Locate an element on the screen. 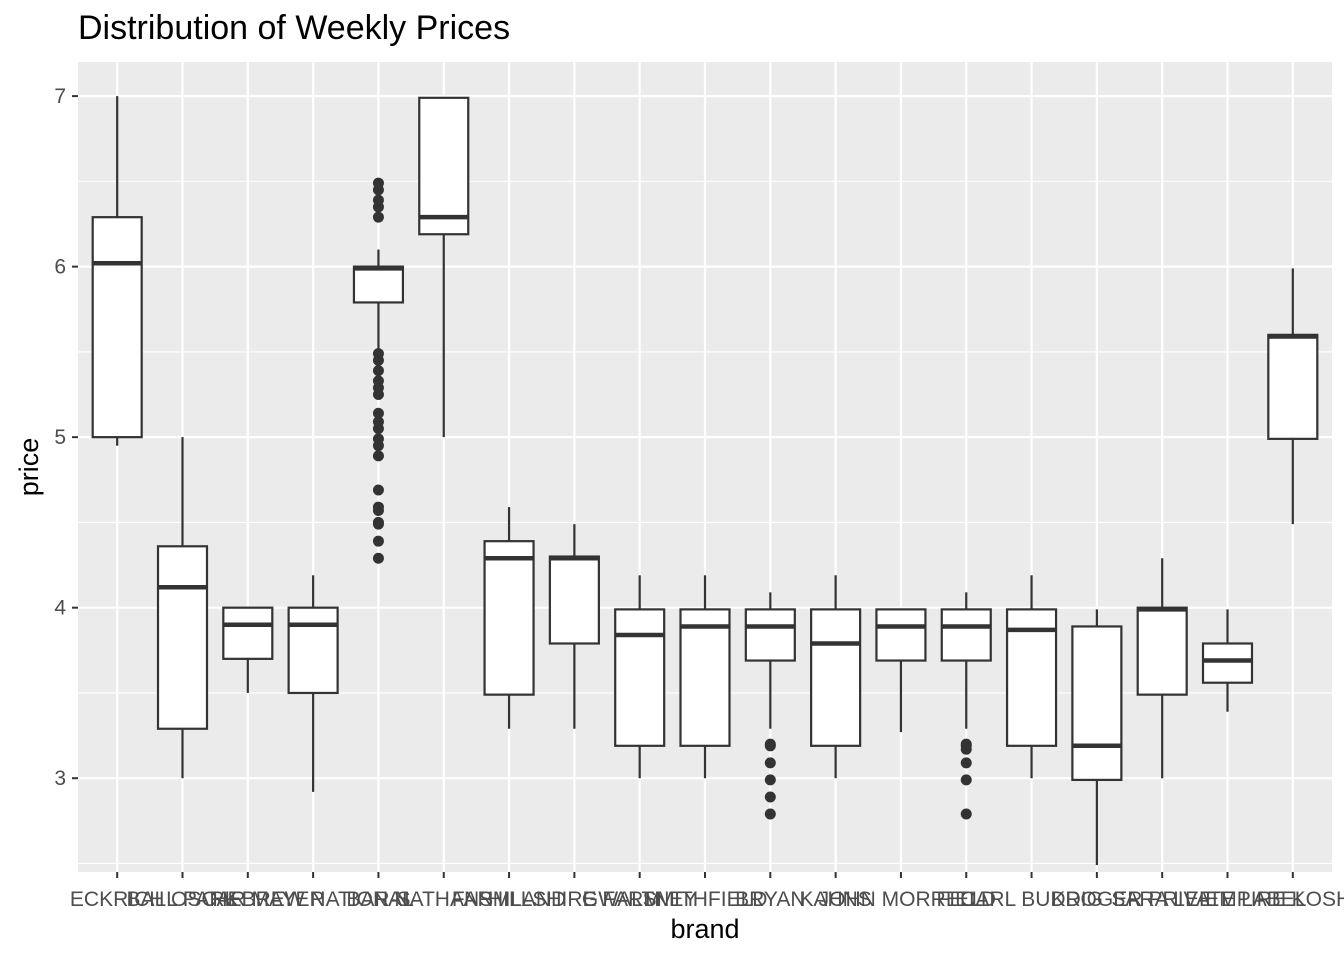  x-tick-label: EMPIRE KOSHER is located at coordinates (1274, 899).